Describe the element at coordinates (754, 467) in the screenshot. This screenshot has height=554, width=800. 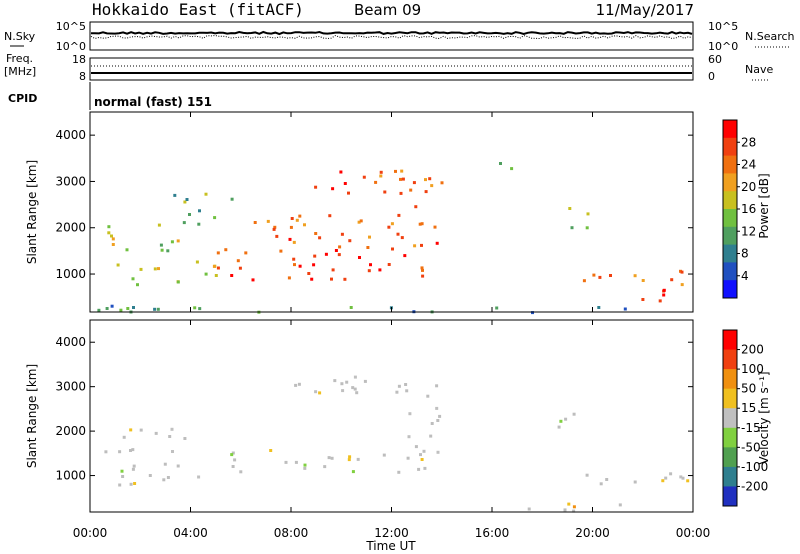
I see `velocity-colorbar-tick-6: -100` at that location.